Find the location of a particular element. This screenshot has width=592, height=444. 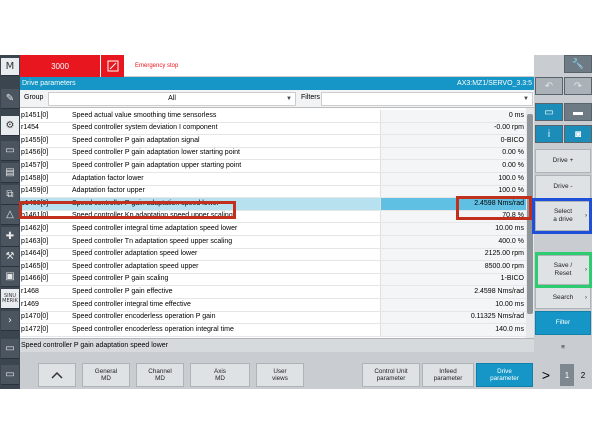

parameter-value: 0.11325 Nms/rad is located at coordinates (497, 317).